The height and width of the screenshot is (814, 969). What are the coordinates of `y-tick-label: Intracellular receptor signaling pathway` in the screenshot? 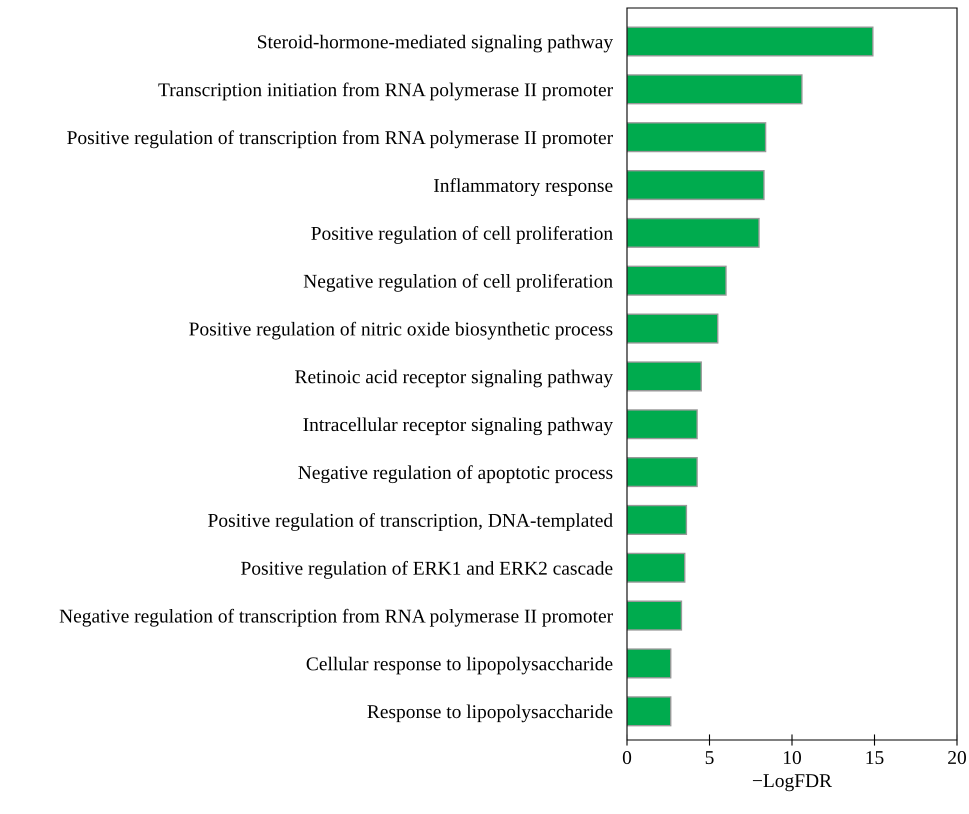 It's located at (458, 426).